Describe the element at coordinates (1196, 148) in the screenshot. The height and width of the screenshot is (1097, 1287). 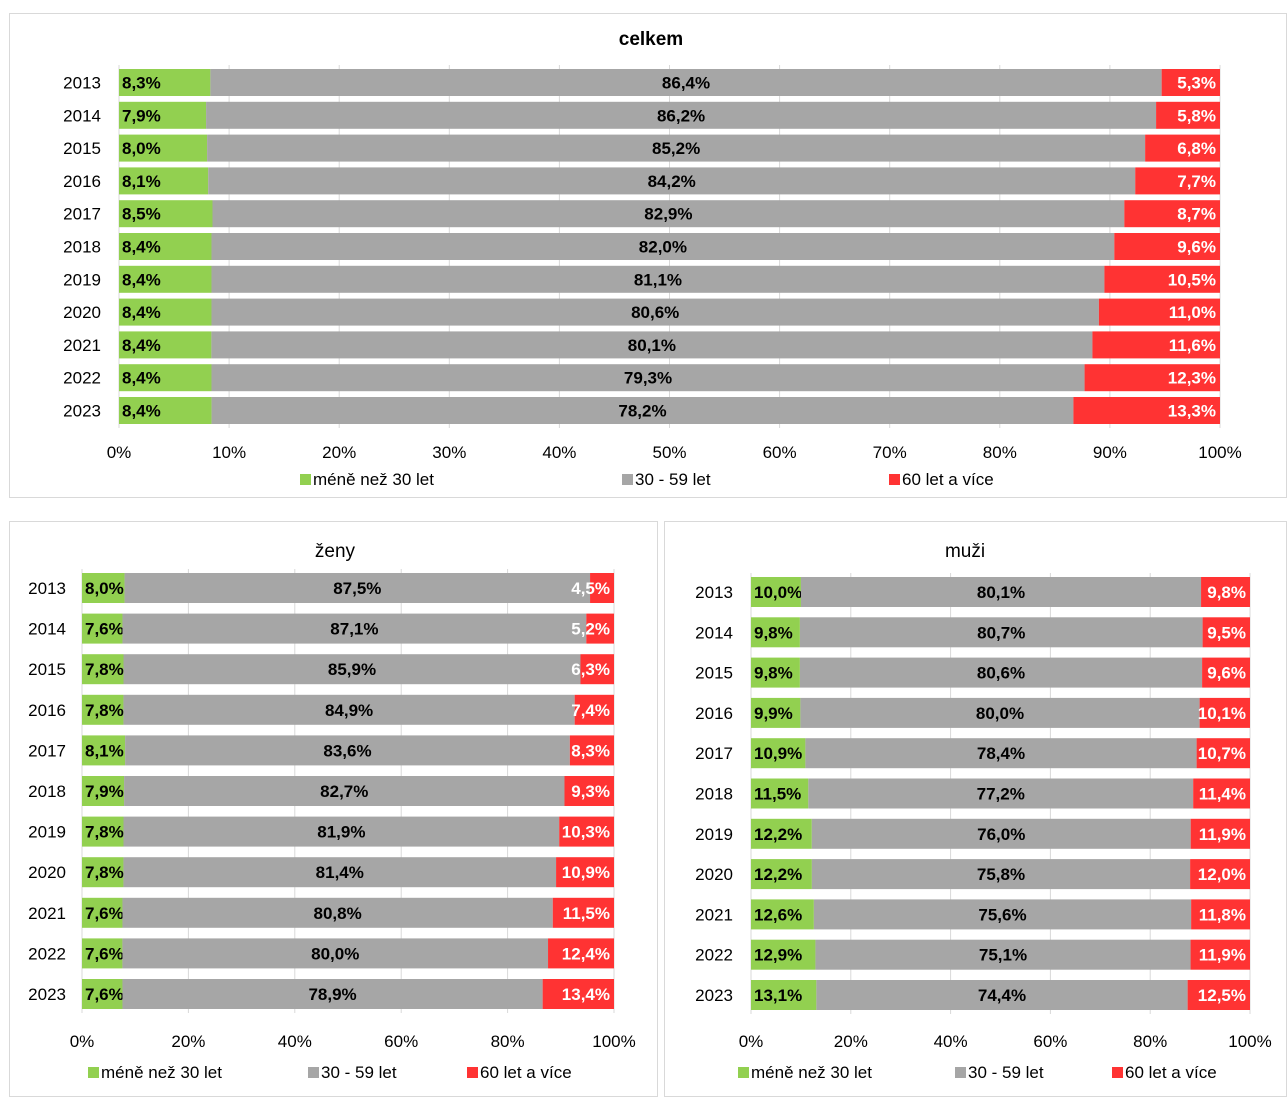
I see `data-label: 6,8%` at that location.